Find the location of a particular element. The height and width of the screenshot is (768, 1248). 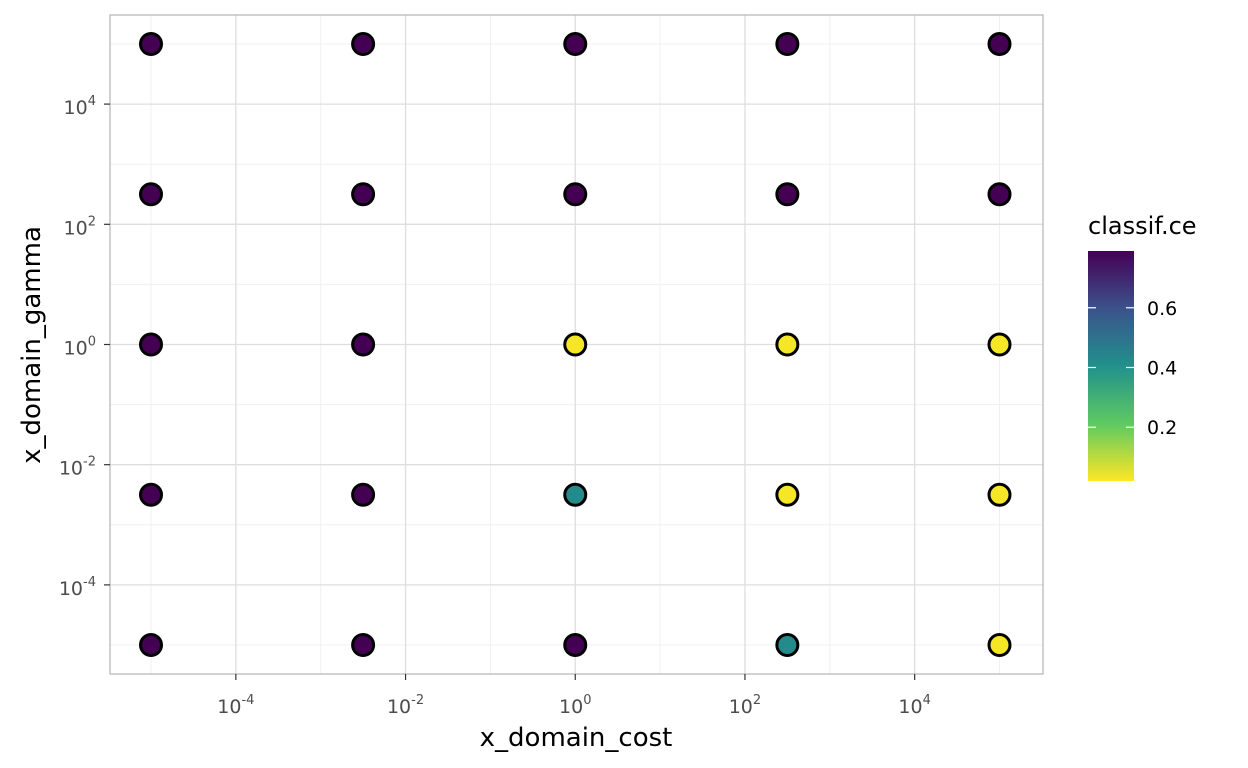

legend-tick-label: 0.4 is located at coordinates (1162, 368).